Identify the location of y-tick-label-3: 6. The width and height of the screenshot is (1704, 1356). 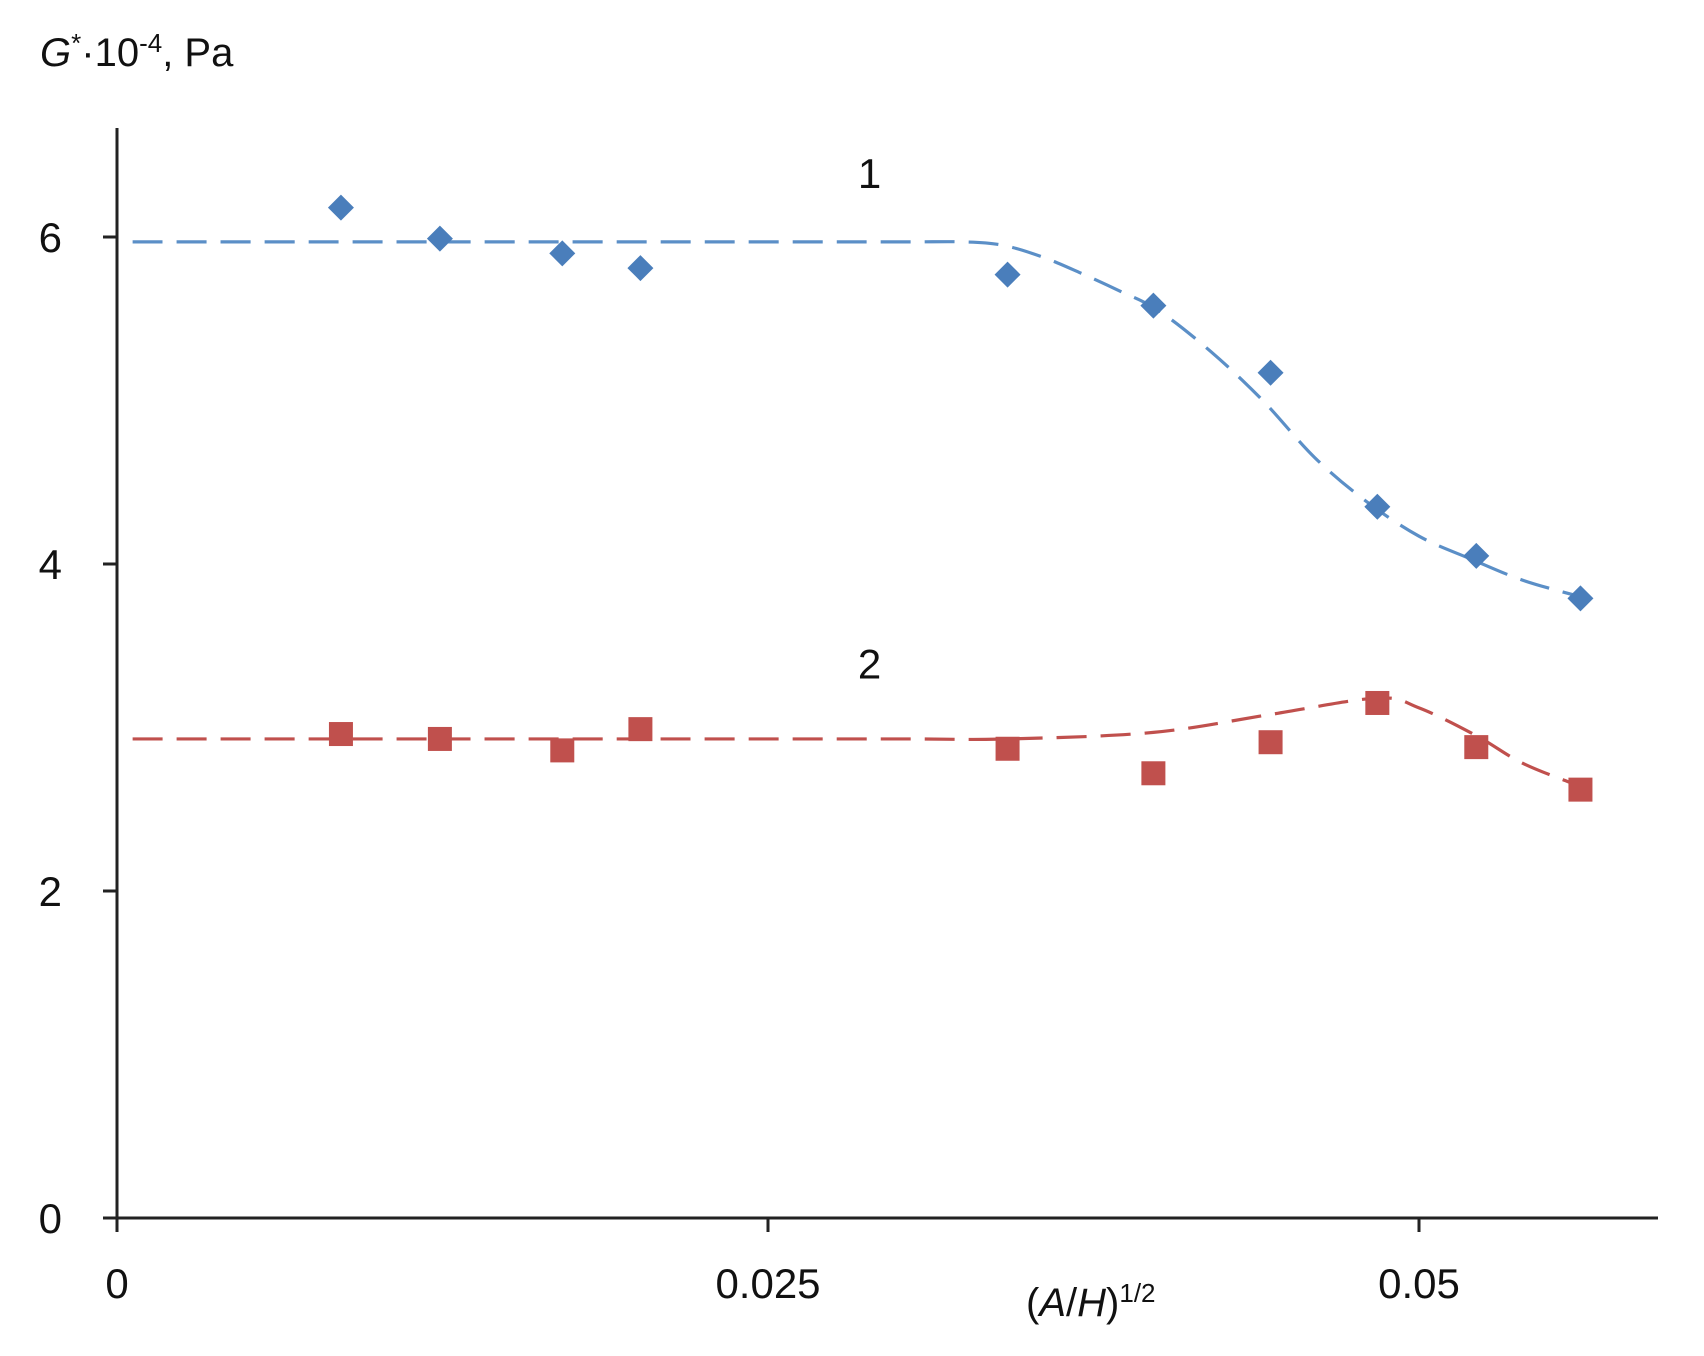
(50, 237).